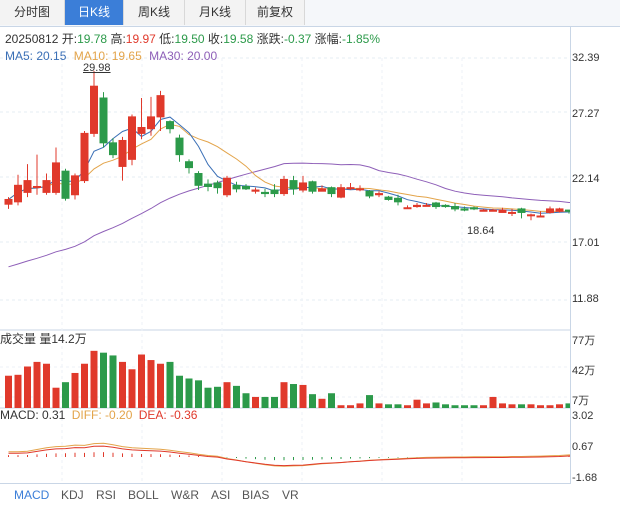 Image resolution: width=620 pixels, height=506 pixels. What do you see at coordinates (43, 339) in the screenshot?
I see `volume-label: 成交量 量14.2万` at bounding box center [43, 339].